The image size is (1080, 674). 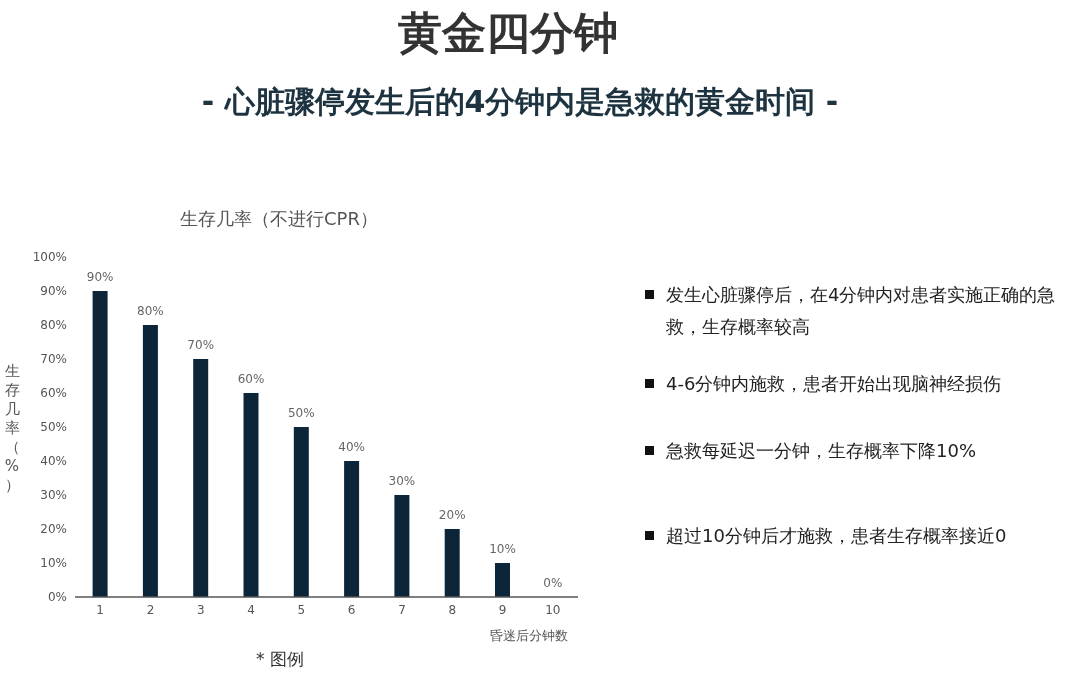 What do you see at coordinates (502, 609) in the screenshot?
I see `x-tick-label: 9` at bounding box center [502, 609].